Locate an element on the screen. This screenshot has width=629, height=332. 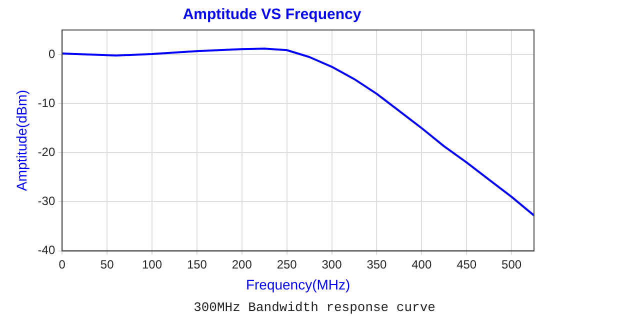
y-tick-label: -30 is located at coordinates (47, 201).